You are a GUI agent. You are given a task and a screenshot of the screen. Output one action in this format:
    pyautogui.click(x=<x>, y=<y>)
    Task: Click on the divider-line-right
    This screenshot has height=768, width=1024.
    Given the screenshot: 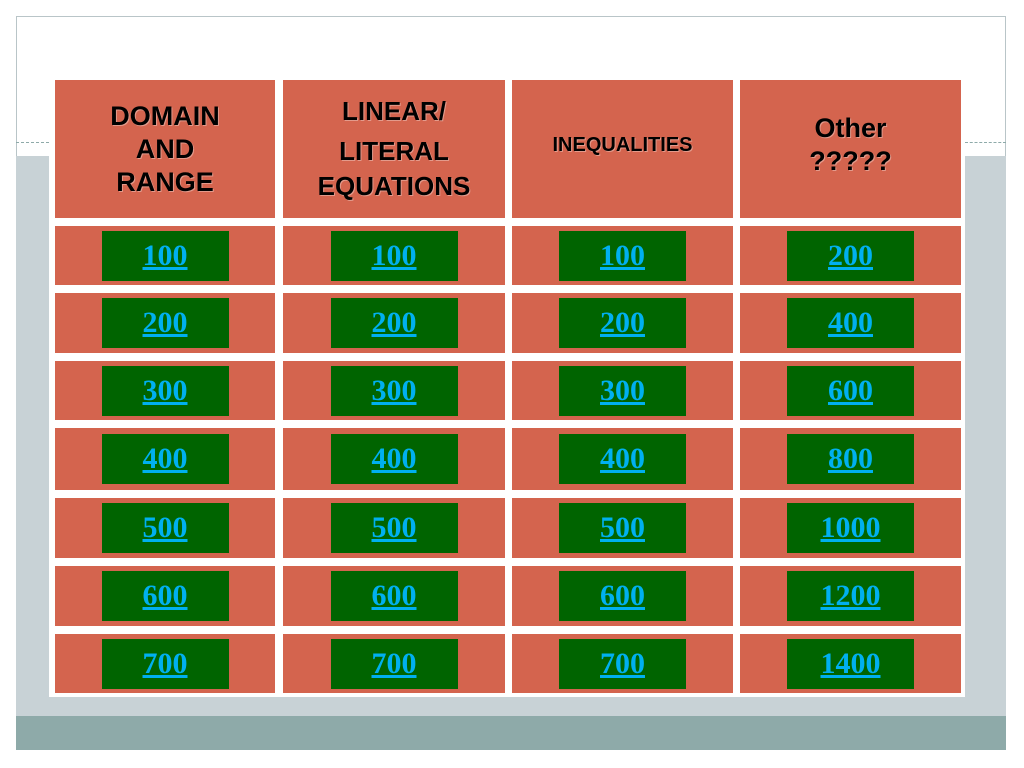 What is the action you would take?
    pyautogui.click(x=985, y=142)
    